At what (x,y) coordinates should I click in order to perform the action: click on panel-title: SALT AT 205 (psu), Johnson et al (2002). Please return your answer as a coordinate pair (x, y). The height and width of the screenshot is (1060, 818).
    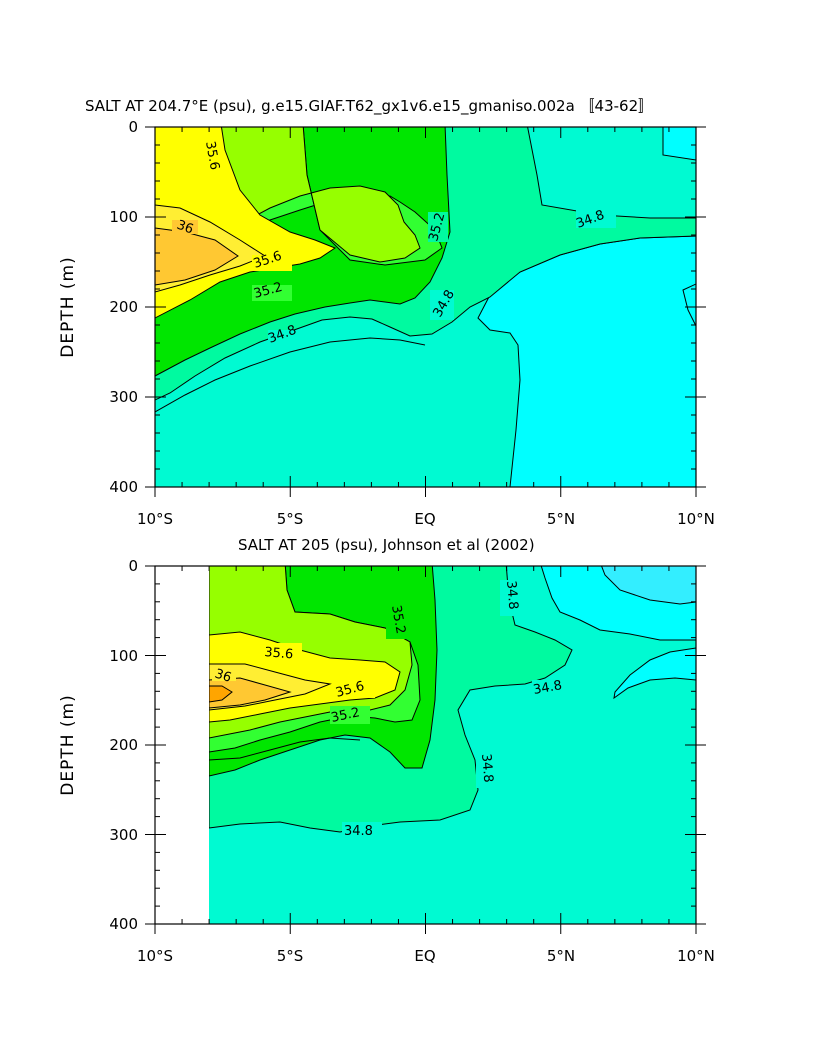
    Looking at the image, I should click on (386, 545).